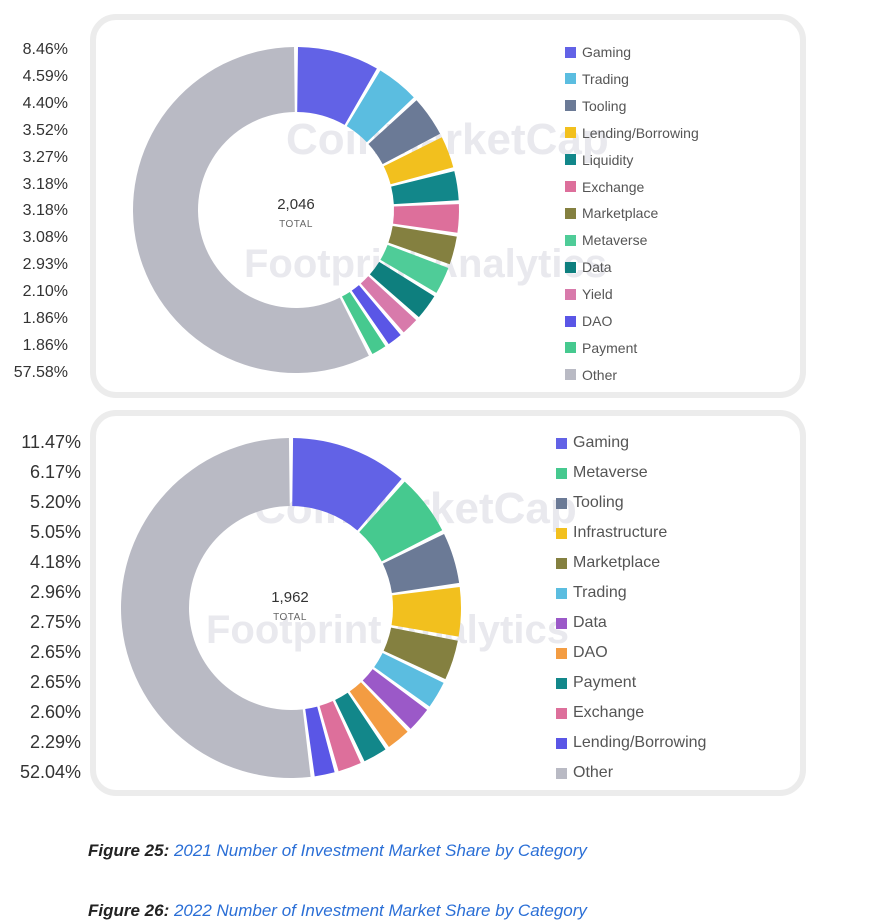 The width and height of the screenshot is (883, 922). Describe the element at coordinates (45, 76) in the screenshot. I see `legend-value: 4.59%` at that location.